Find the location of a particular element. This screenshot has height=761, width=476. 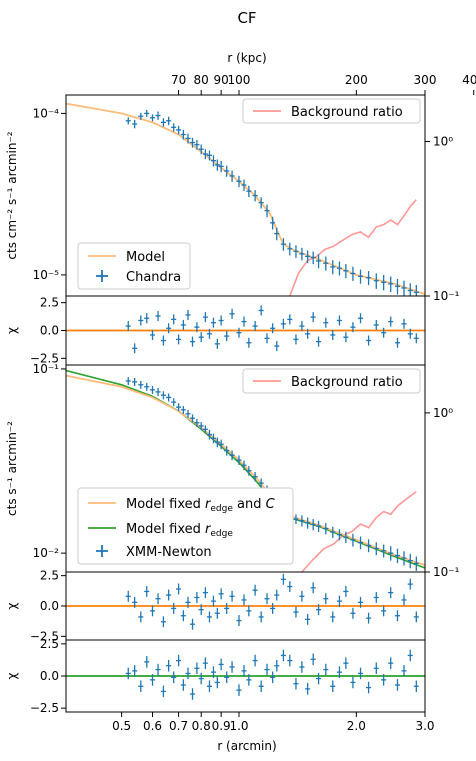

top-tick-label: 300 is located at coordinates (425, 80).